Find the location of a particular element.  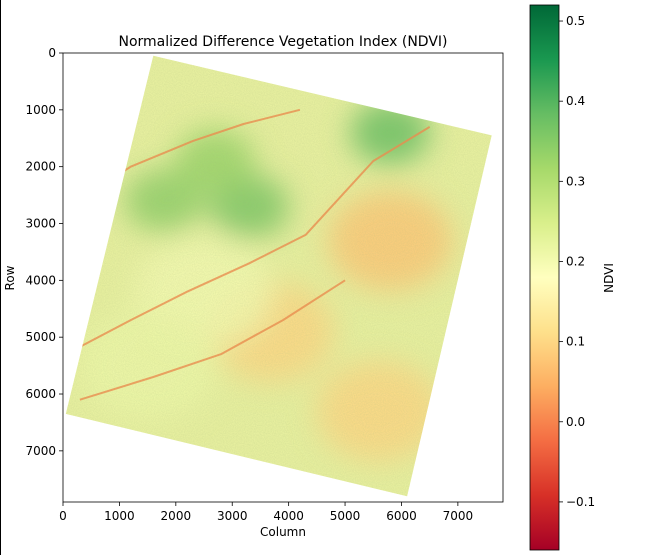

x-tick-label: 2000 is located at coordinates (176, 516).